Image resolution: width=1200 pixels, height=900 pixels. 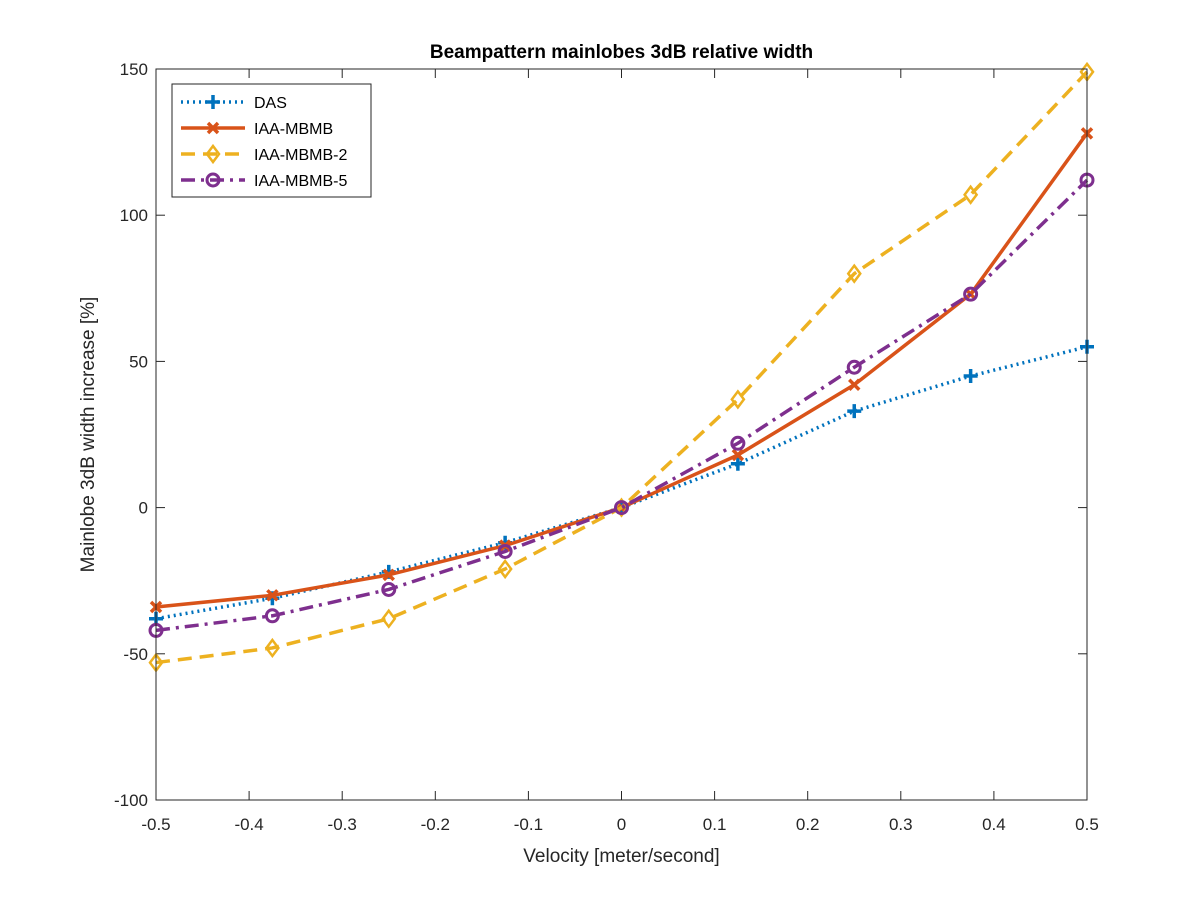 What do you see at coordinates (808, 824) in the screenshot?
I see `x-tick-label: 0.2` at bounding box center [808, 824].